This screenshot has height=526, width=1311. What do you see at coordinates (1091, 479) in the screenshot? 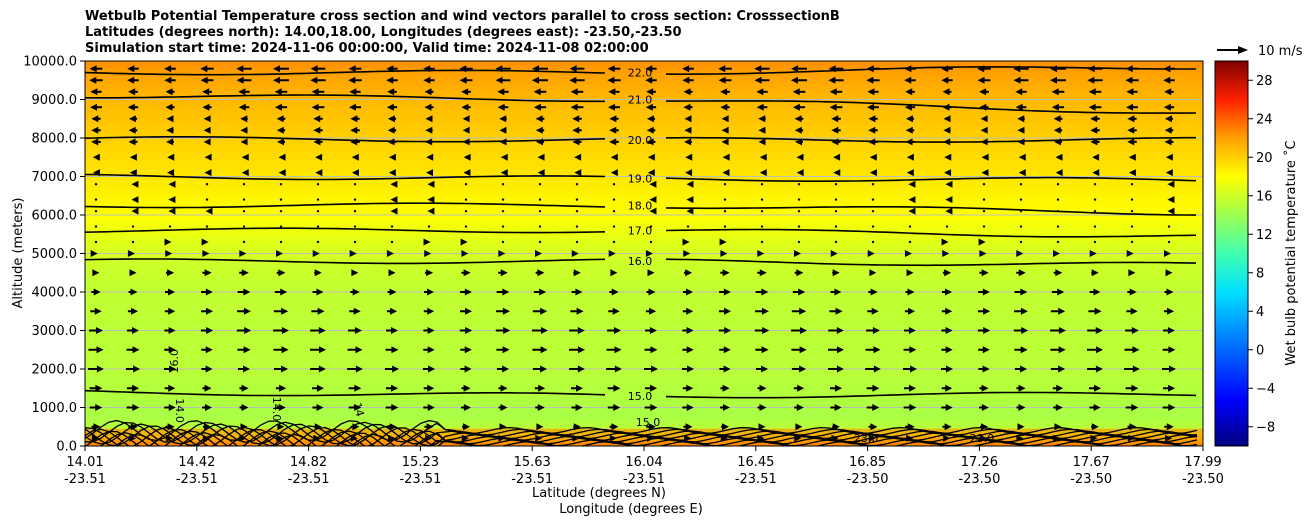
I see `x-tick-label-lon: -23.50` at bounding box center [1091, 479].